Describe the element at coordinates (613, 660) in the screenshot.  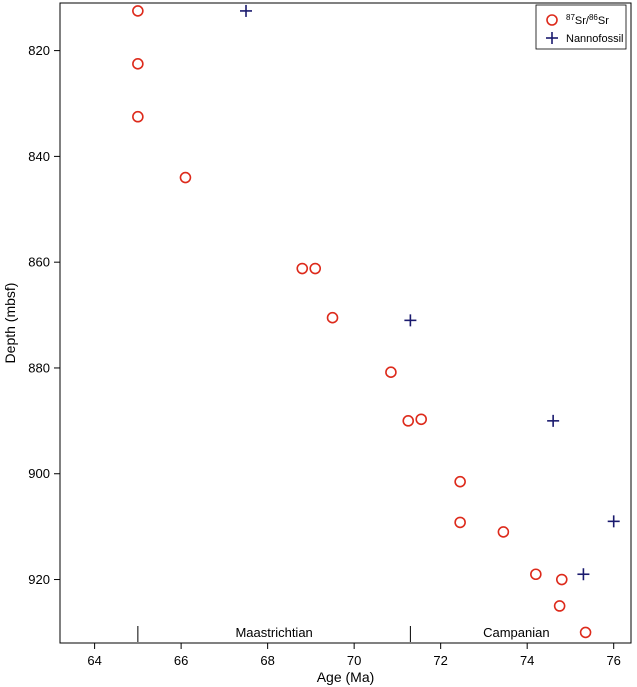
I see `x-tick-label: 76` at that location.